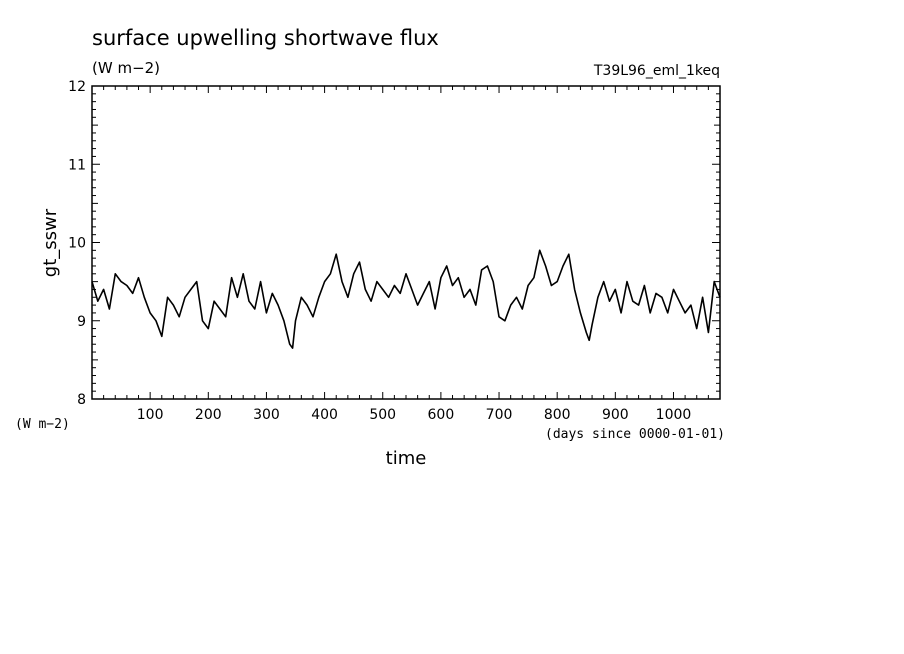 The height and width of the screenshot is (654, 904). Describe the element at coordinates (382, 415) in the screenshot. I see `x-tick-label: 500` at that location.